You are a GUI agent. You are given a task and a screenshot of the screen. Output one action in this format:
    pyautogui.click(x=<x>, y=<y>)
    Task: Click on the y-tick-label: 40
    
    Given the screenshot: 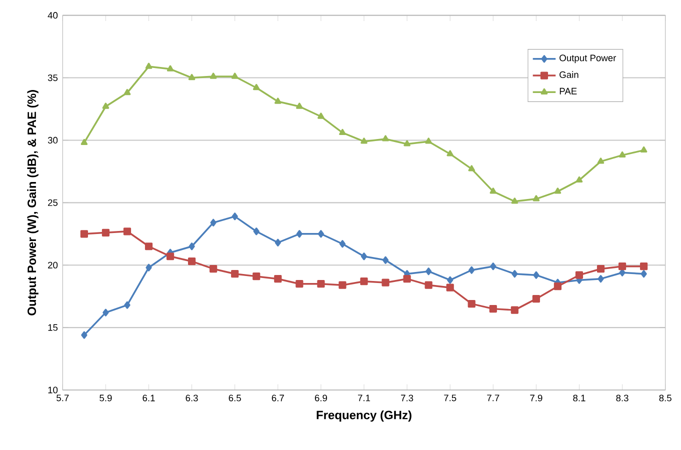 What is the action you would take?
    pyautogui.click(x=53, y=15)
    